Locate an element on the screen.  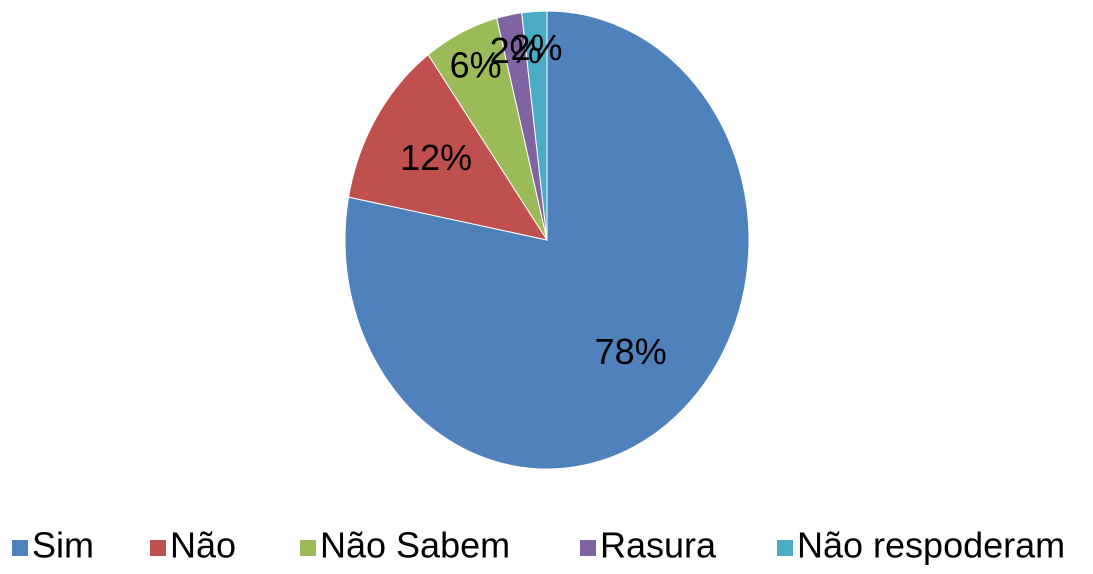
data-label: 78% is located at coordinates (631, 351).